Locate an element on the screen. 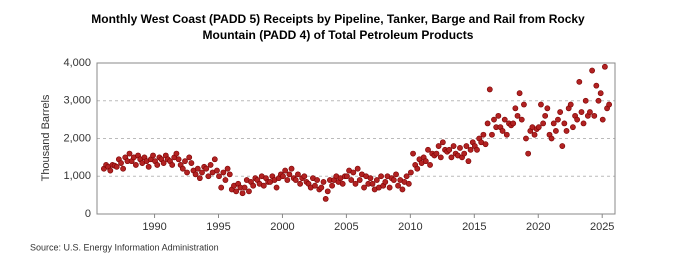 This screenshot has width=675, height=280. x-tick-label: 1990 is located at coordinates (154, 227).